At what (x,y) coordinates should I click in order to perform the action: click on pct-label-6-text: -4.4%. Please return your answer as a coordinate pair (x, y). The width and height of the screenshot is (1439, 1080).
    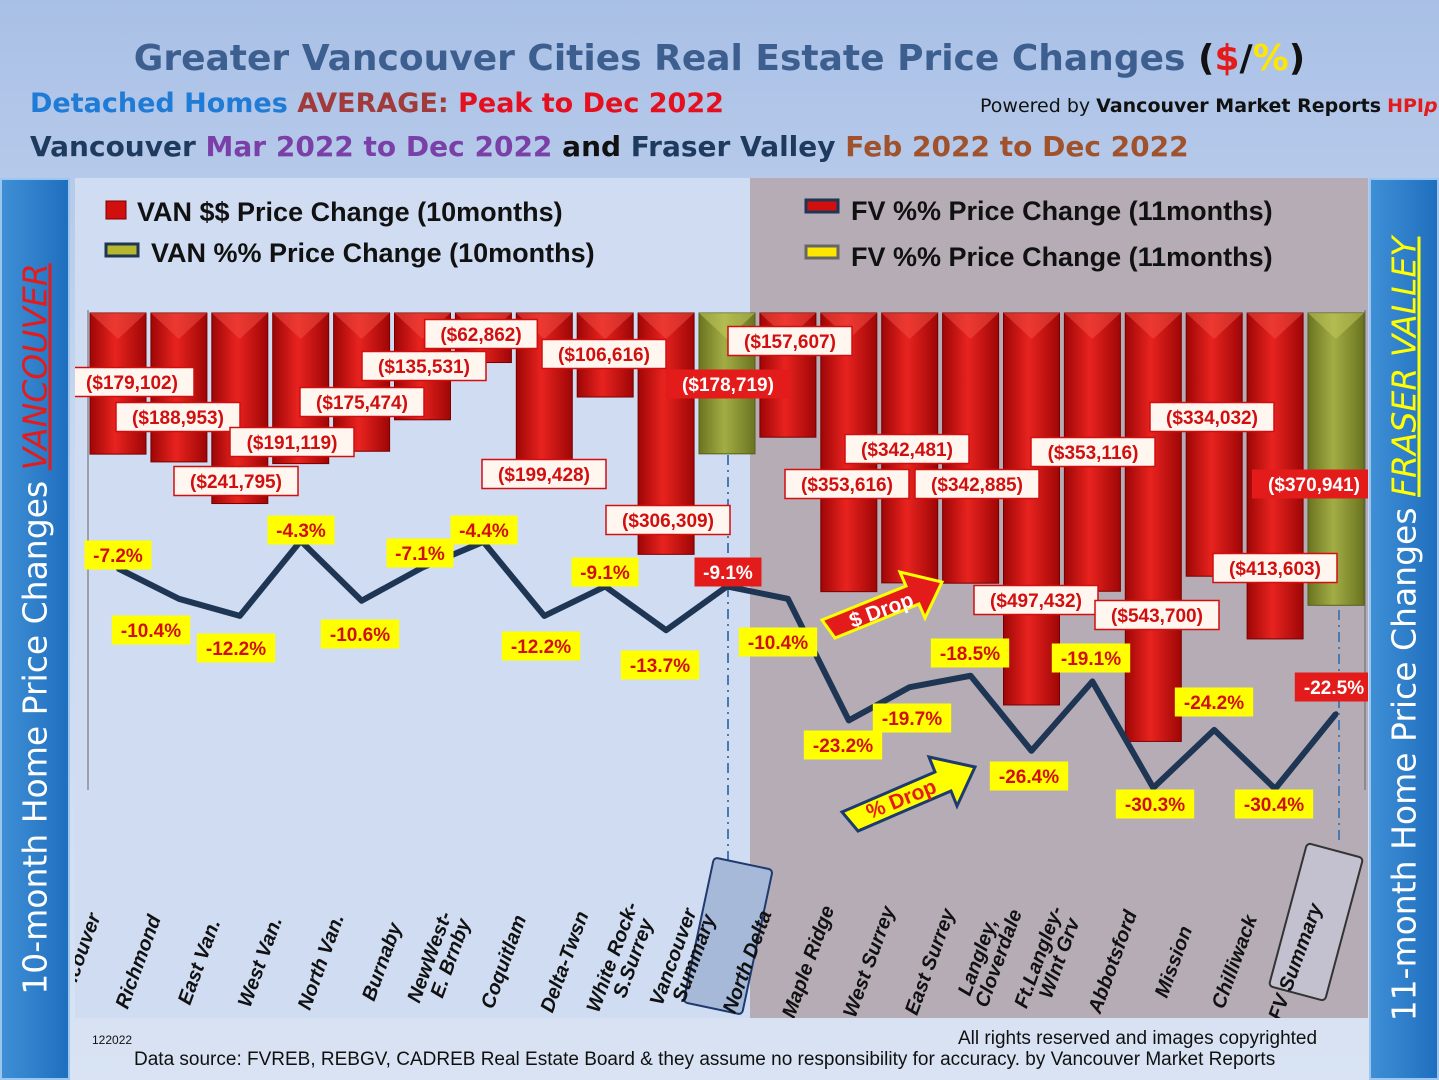
    Looking at the image, I should click on (484, 531).